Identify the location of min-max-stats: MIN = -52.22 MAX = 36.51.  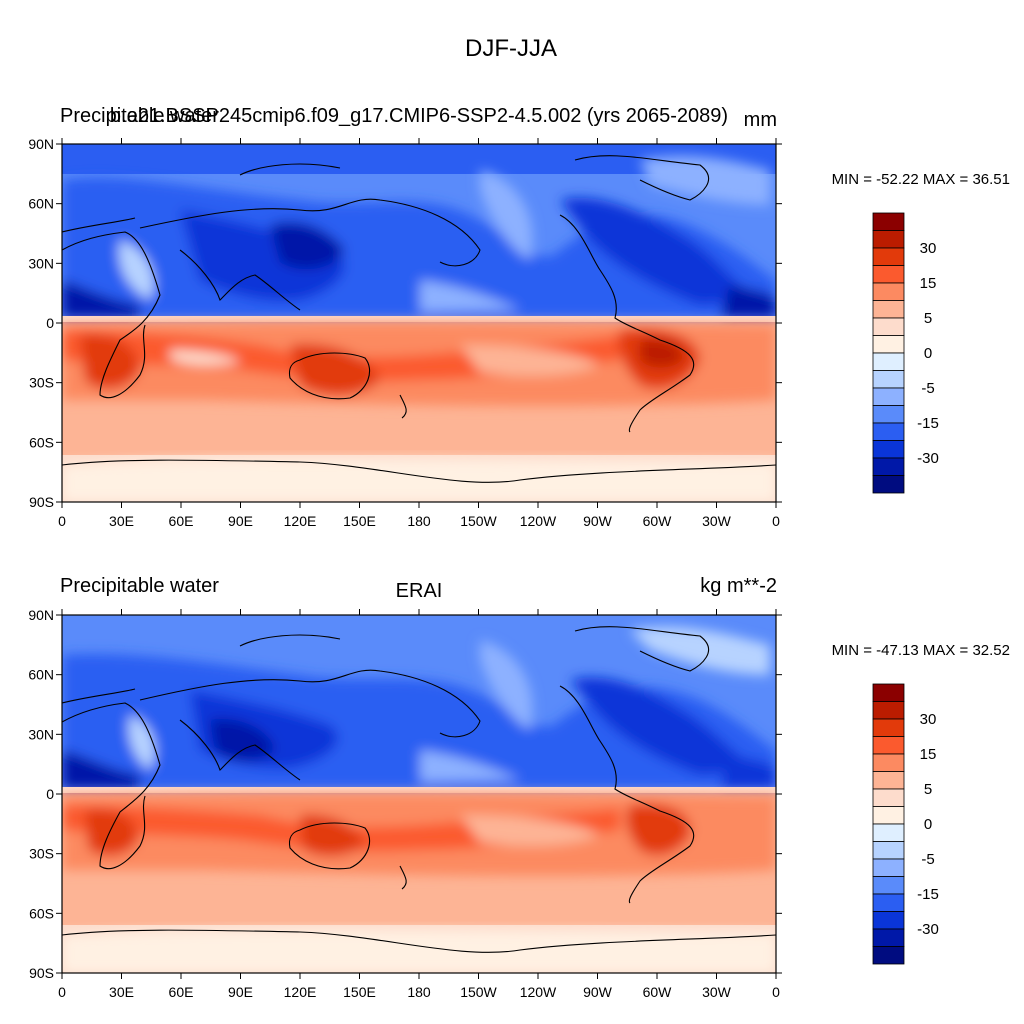
(921, 179).